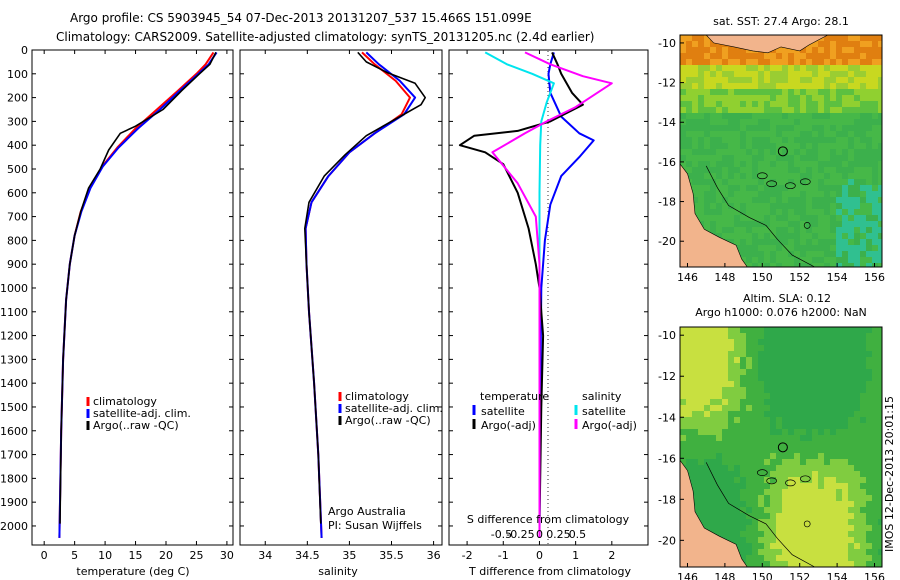  I want to click on reef-outline, so click(807, 524).